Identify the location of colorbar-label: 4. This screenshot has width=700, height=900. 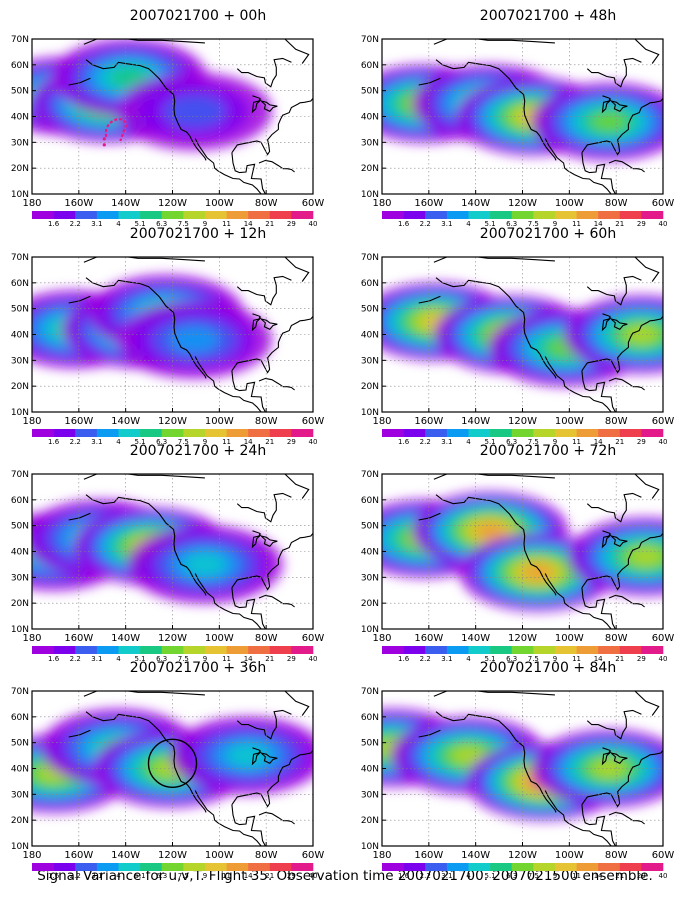
(118, 876).